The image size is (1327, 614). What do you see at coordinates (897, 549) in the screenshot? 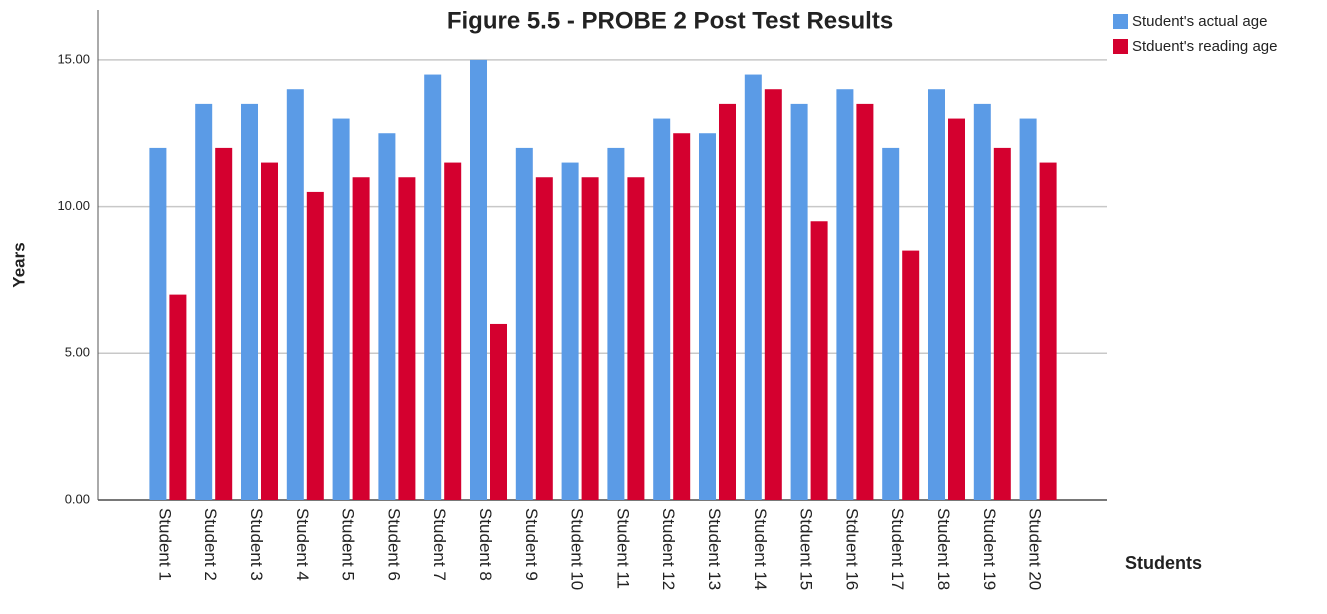
I see `x-tick-label: Student 17` at bounding box center [897, 549].